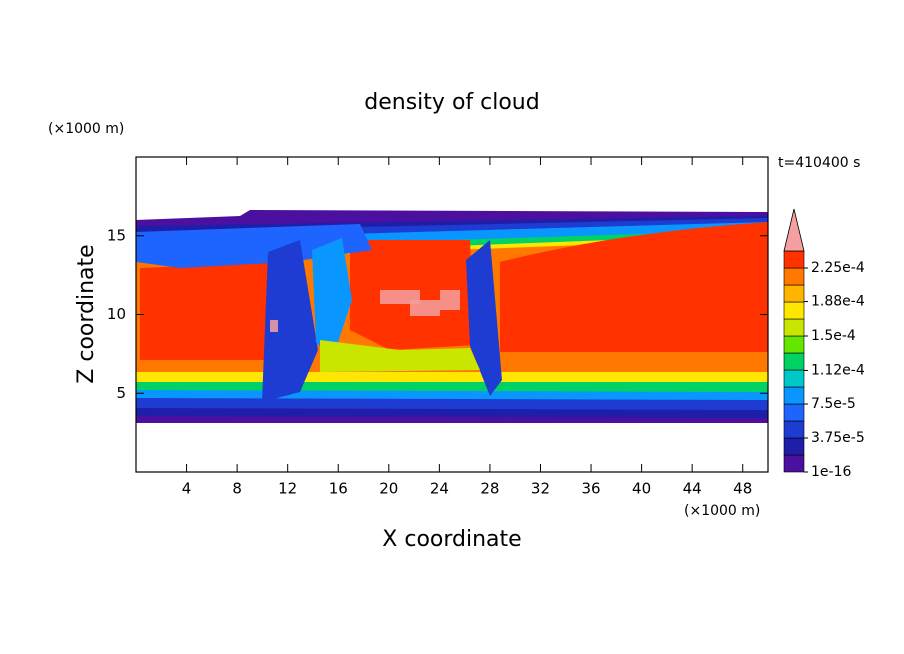 The image size is (904, 654). What do you see at coordinates (489, 489) in the screenshot?
I see `x-tick-label: 28` at bounding box center [489, 489].